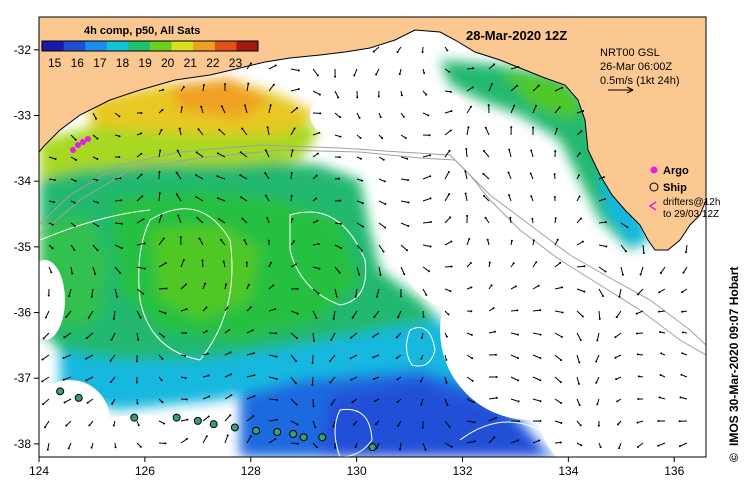 The width and height of the screenshot is (749, 501). Describe the element at coordinates (630, 53) in the screenshot. I see `source-line-1: NRT00 GSL` at that location.